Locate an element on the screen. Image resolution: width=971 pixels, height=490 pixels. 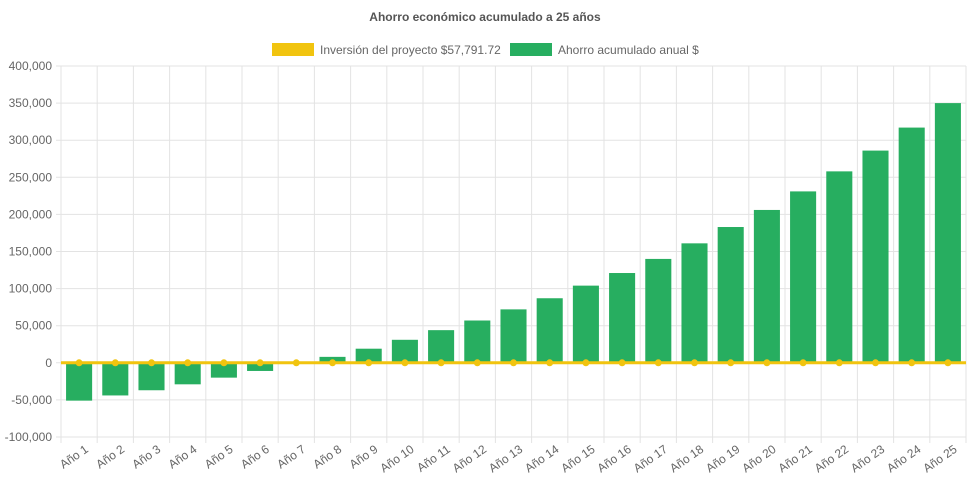
x-tick-label: Año 14 is located at coordinates (541, 458).